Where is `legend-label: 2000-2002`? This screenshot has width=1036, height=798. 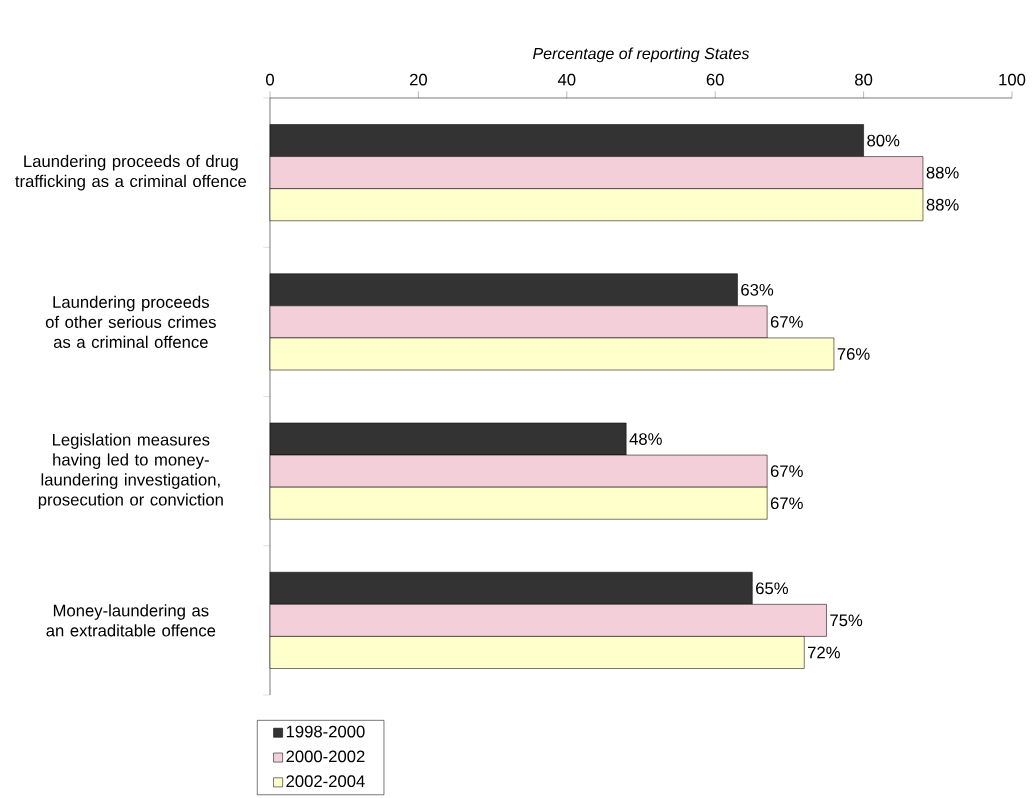 legend-label: 2000-2002 is located at coordinates (325, 756).